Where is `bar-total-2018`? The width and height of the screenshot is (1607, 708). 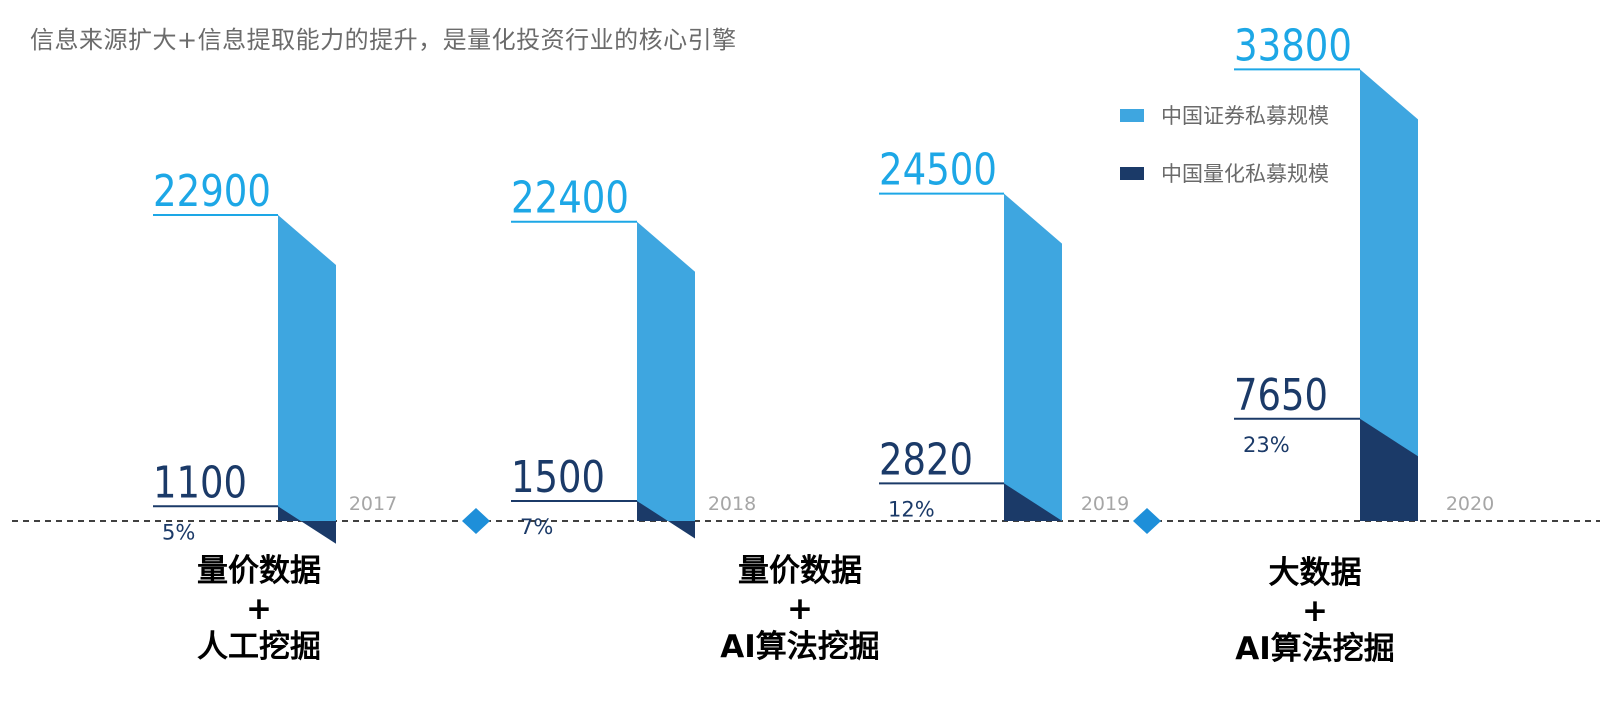
bar-total-2018 is located at coordinates (666, 371).